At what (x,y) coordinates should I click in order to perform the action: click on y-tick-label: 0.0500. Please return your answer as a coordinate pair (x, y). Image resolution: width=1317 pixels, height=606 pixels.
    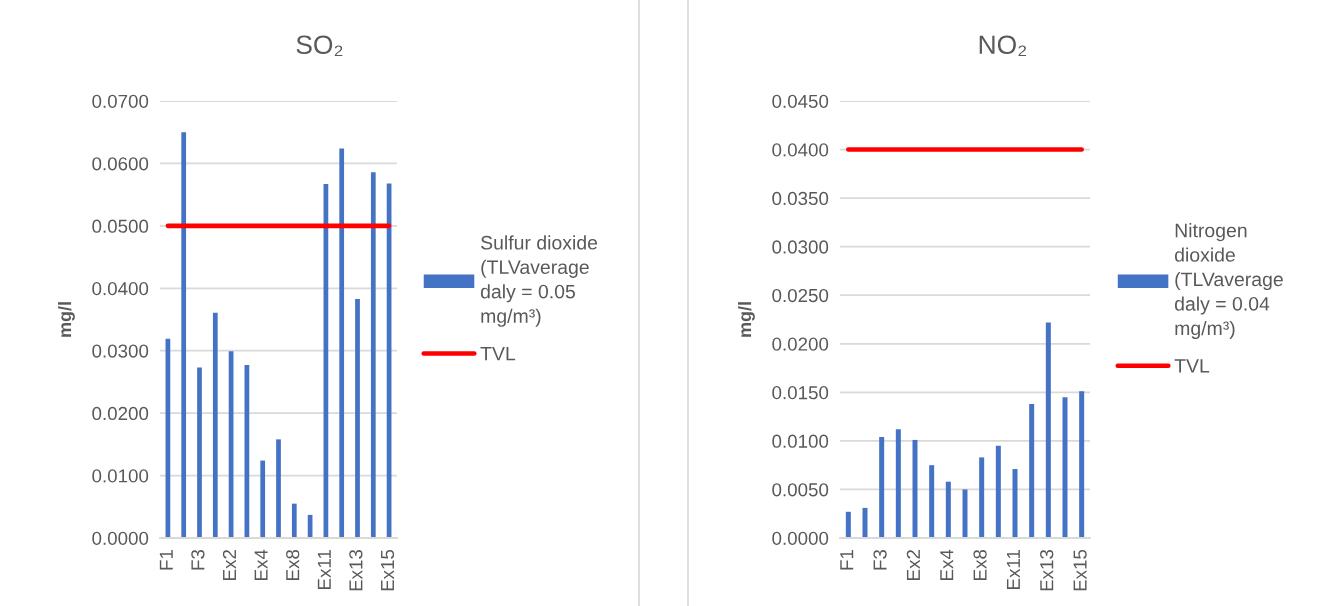
    Looking at the image, I should click on (120, 226).